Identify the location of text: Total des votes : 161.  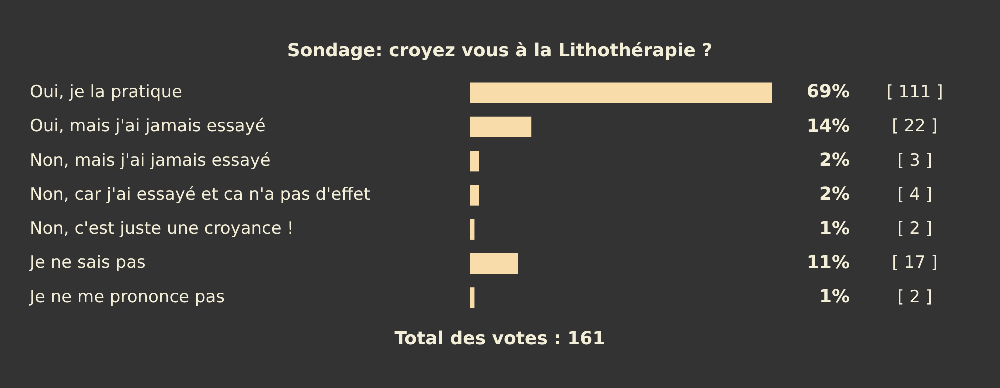
(500, 339).